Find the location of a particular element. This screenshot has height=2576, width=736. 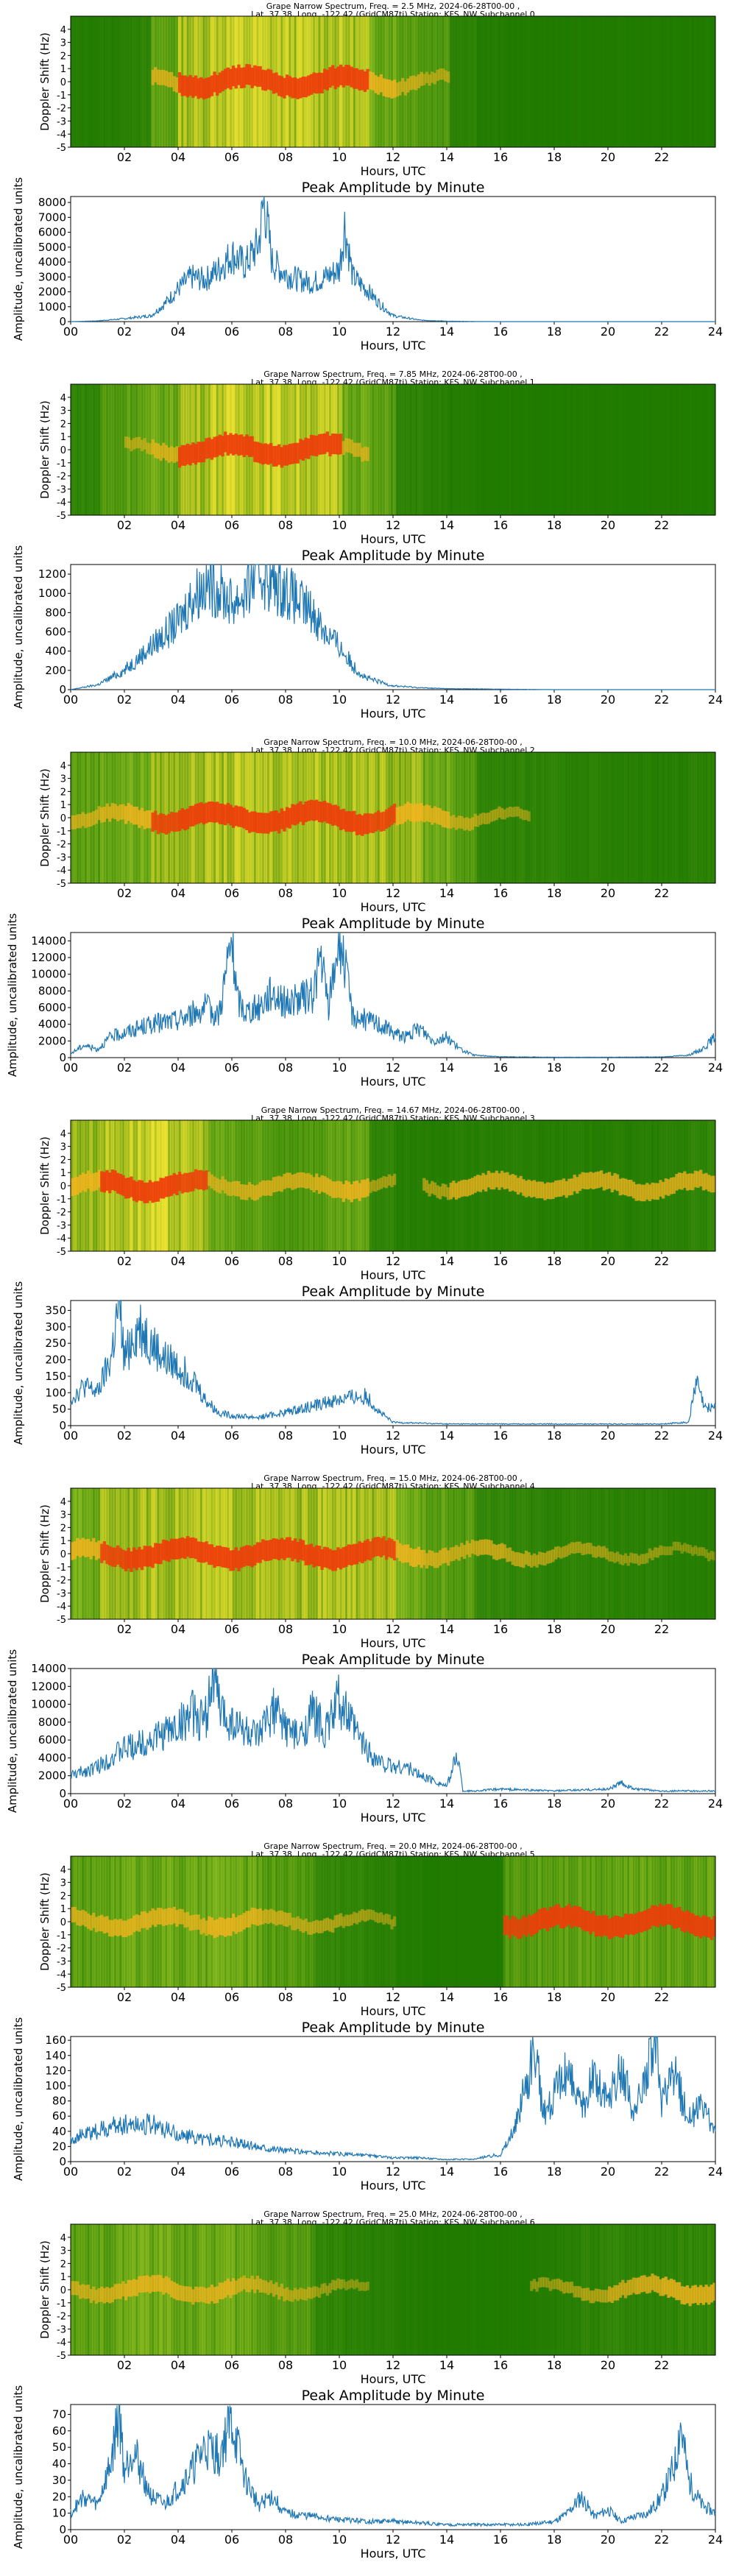

amplitude-x-tick-label: 04 is located at coordinates (178, 332).